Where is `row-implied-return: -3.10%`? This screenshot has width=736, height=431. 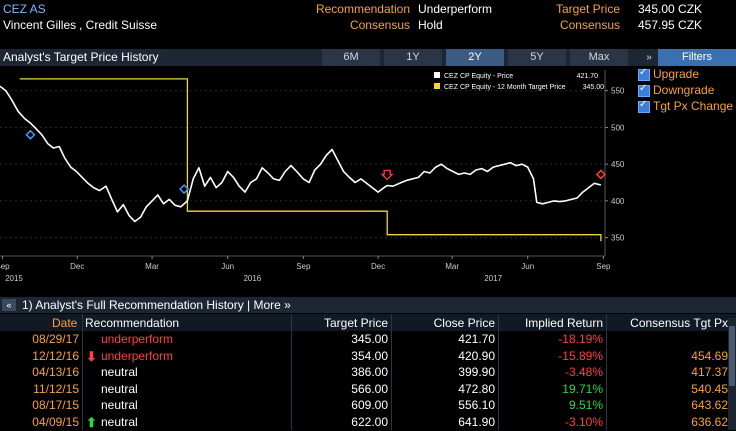
row-implied-return: -3.10% is located at coordinates (583, 421).